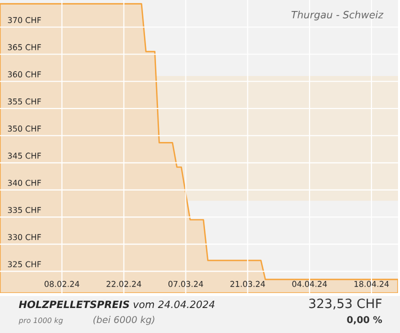 The width and height of the screenshot is (400, 333). What do you see at coordinates (116, 304) in the screenshot?
I see `text: HOLZPELLETSPREIS vom 24.04.2024` at bounding box center [116, 304].